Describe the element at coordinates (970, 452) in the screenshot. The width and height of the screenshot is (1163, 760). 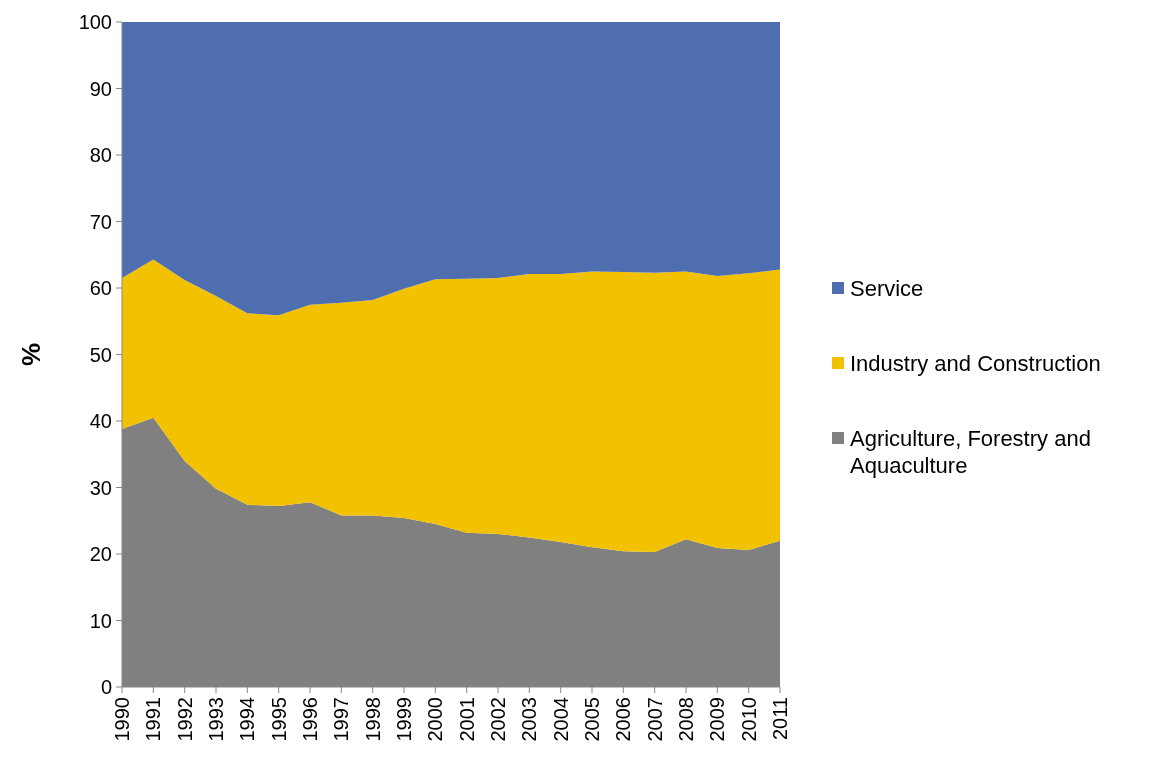
I see `legend-label: Agriculture, Forestry and Aquaculture` at that location.